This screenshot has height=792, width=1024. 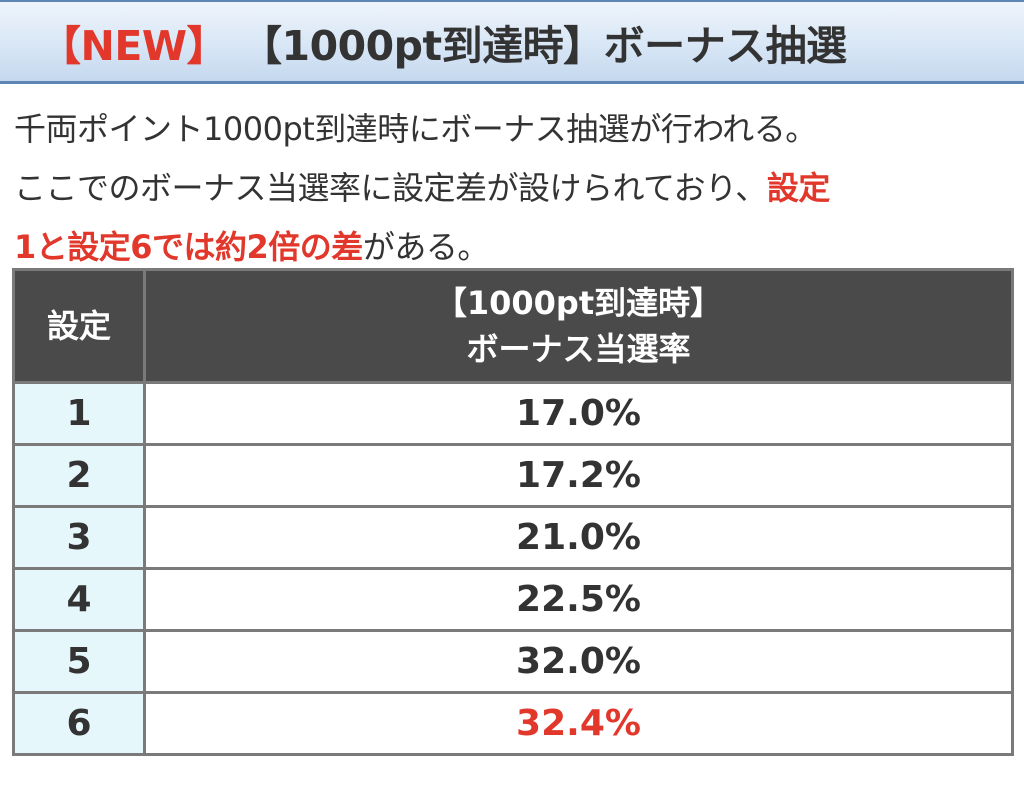 I want to click on intro-highlight-2: 1と設定6では約2倍の差, so click(x=188, y=247).